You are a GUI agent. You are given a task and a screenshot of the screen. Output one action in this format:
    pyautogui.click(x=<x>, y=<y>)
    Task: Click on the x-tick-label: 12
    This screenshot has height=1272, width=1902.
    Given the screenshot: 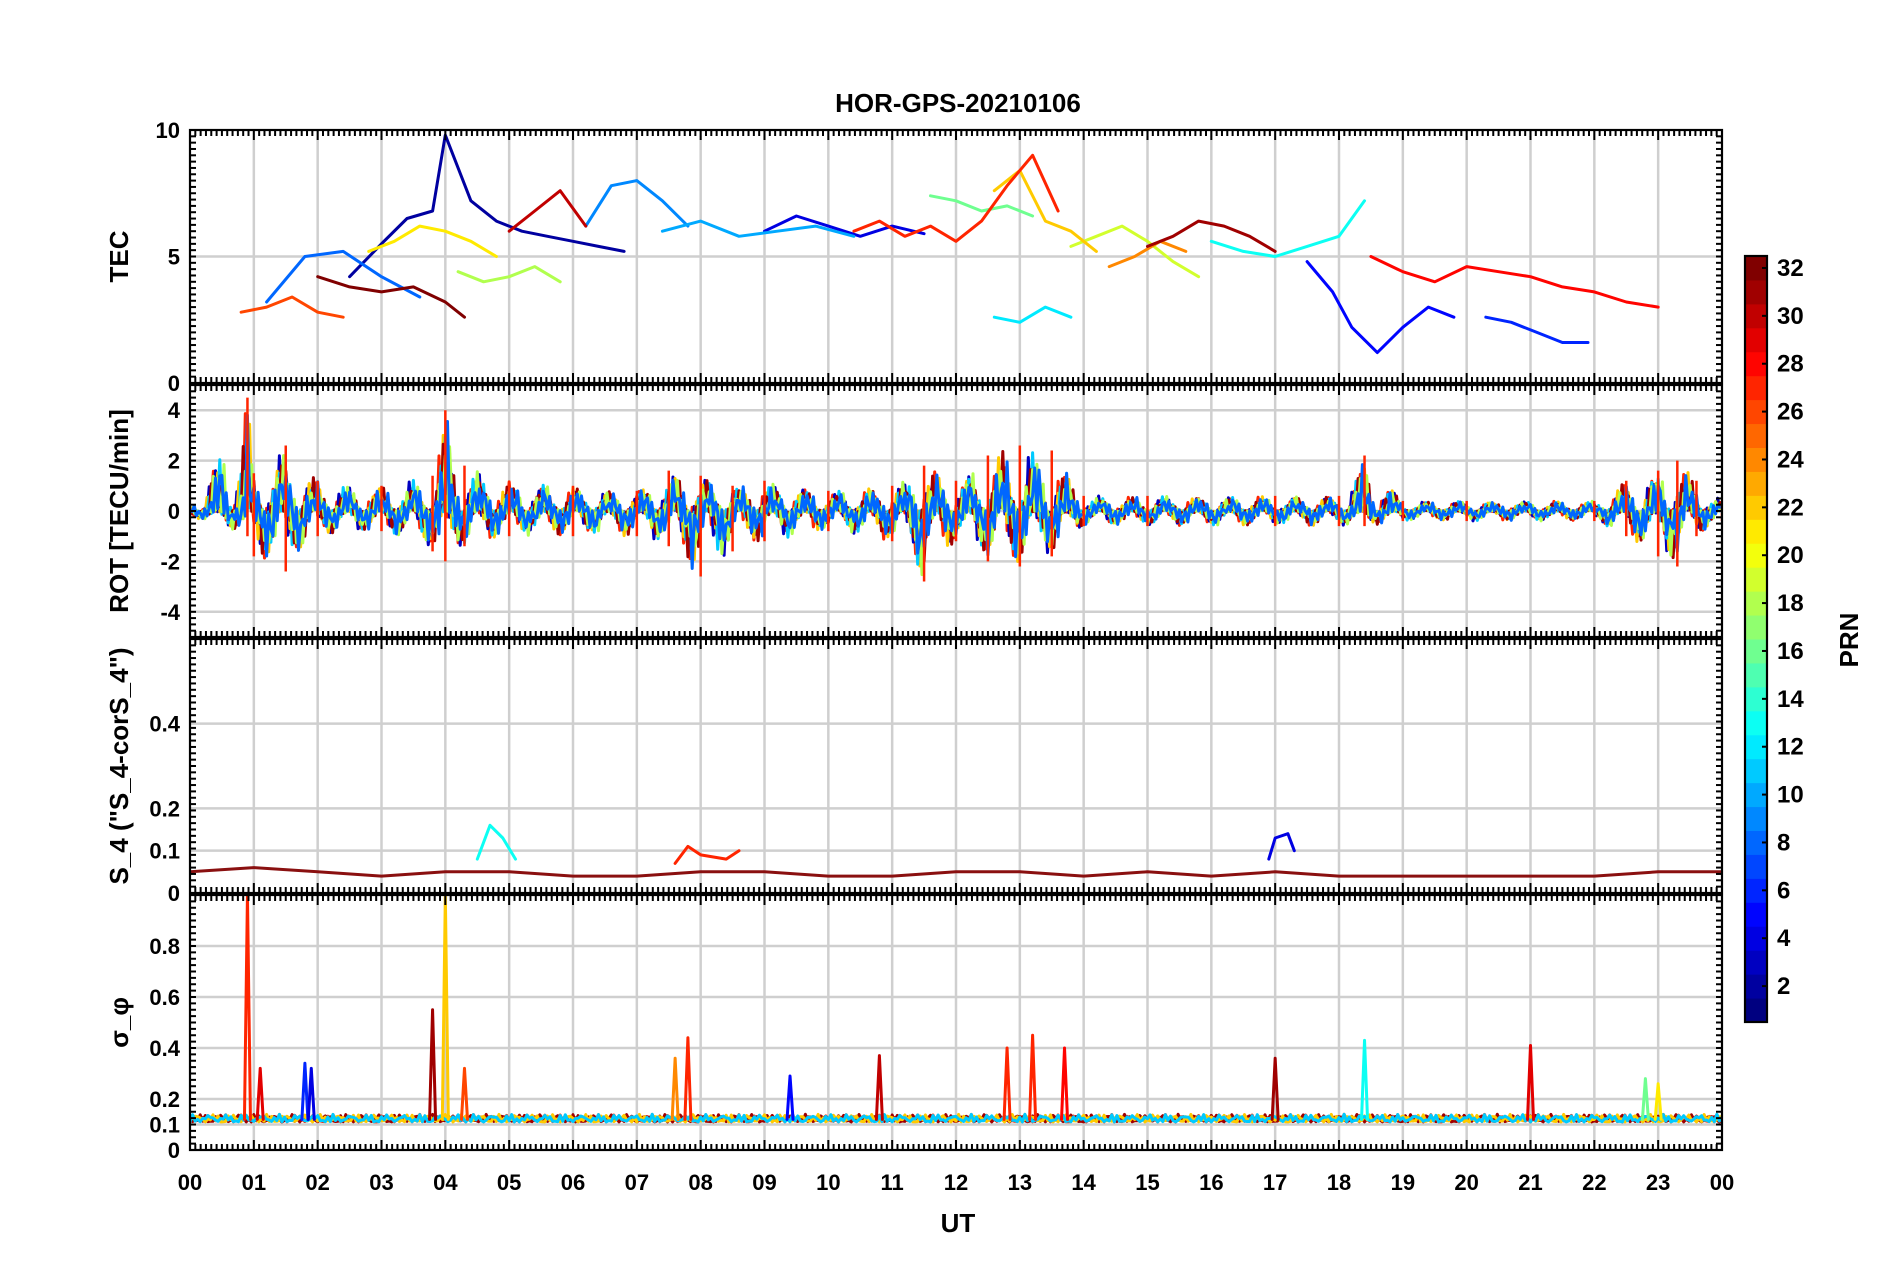 What is the action you would take?
    pyautogui.click(x=956, y=1182)
    